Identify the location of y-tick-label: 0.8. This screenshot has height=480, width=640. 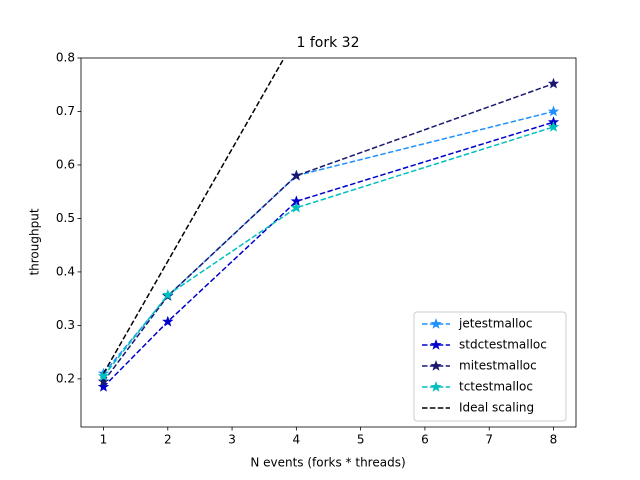
(65, 58).